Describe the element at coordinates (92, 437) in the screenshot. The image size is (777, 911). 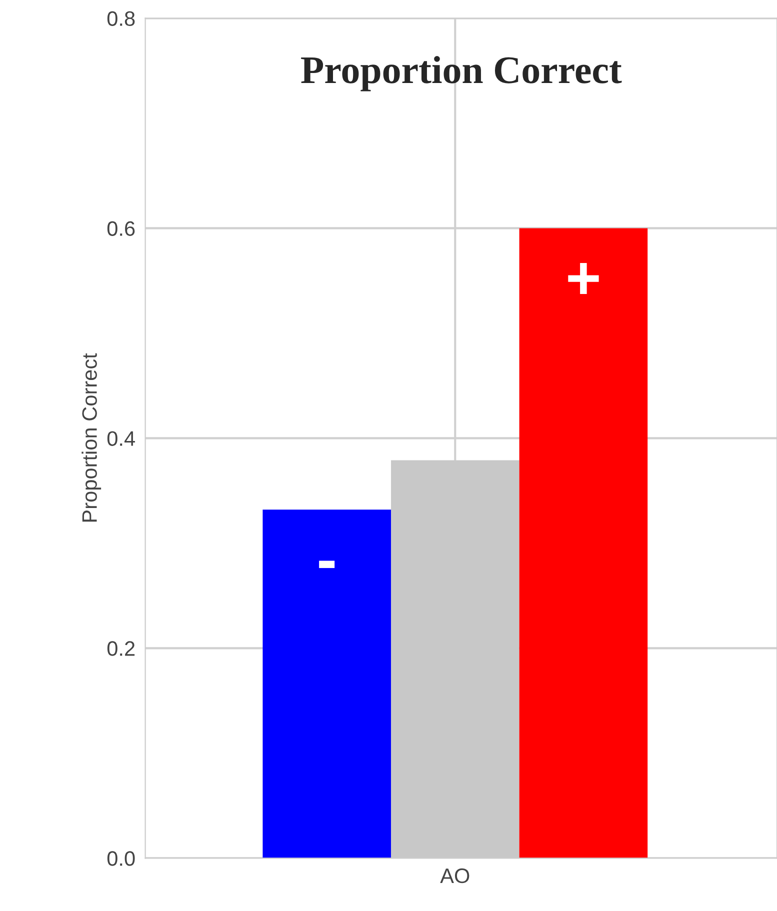
I see `y-axis-title: Proportion Correct` at that location.